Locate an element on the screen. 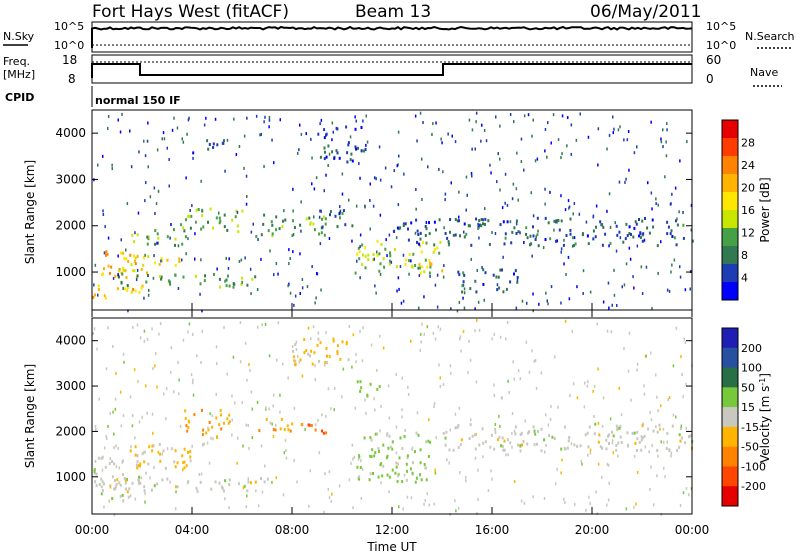 This screenshot has height=554, width=800. freq-unit: [MHz] is located at coordinates (19, 74).